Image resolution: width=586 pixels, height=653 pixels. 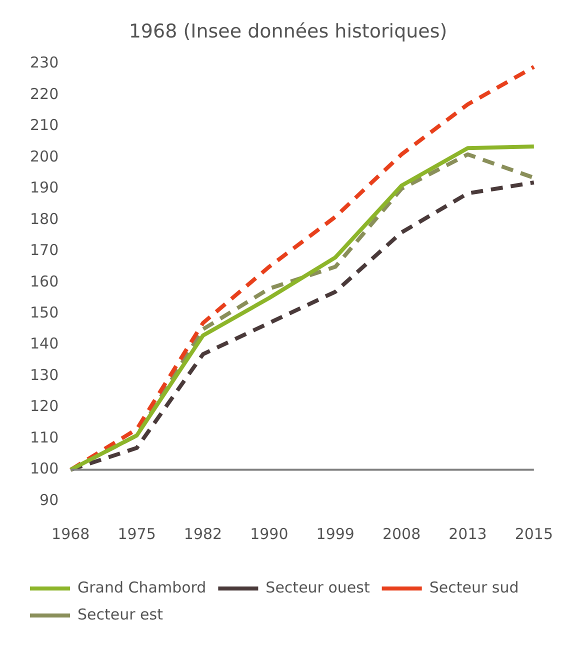 I want to click on x-tick-label: 2013, so click(x=467, y=533).